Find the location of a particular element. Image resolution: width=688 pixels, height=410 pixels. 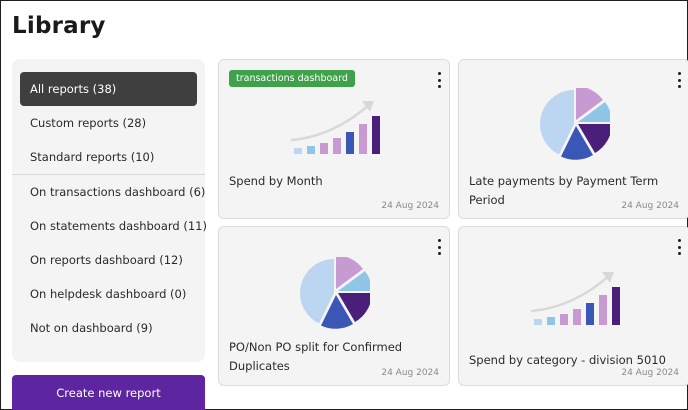

sidebar-item-standard-reports: Standard reports (10) is located at coordinates (92, 157).